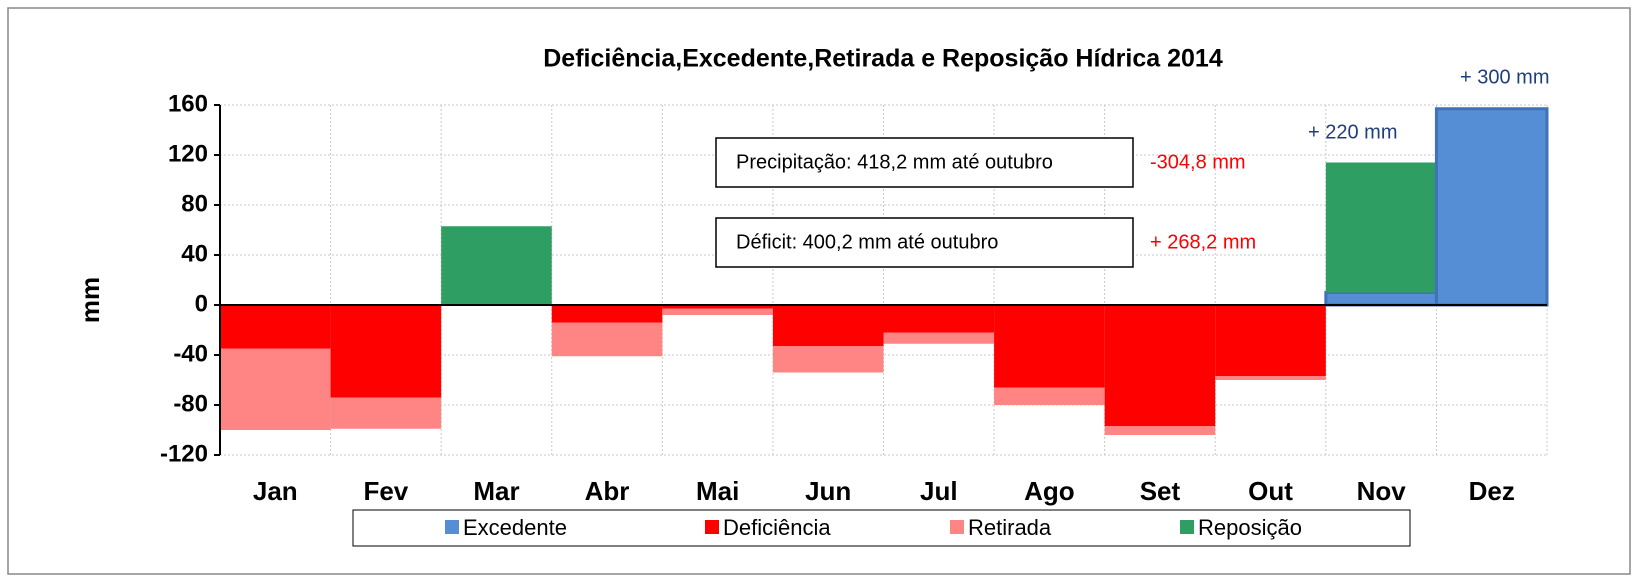 Image resolution: width=1639 pixels, height=580 pixels. Describe the element at coordinates (828, 491) in the screenshot. I see `x-tick-label: Jun` at that location.